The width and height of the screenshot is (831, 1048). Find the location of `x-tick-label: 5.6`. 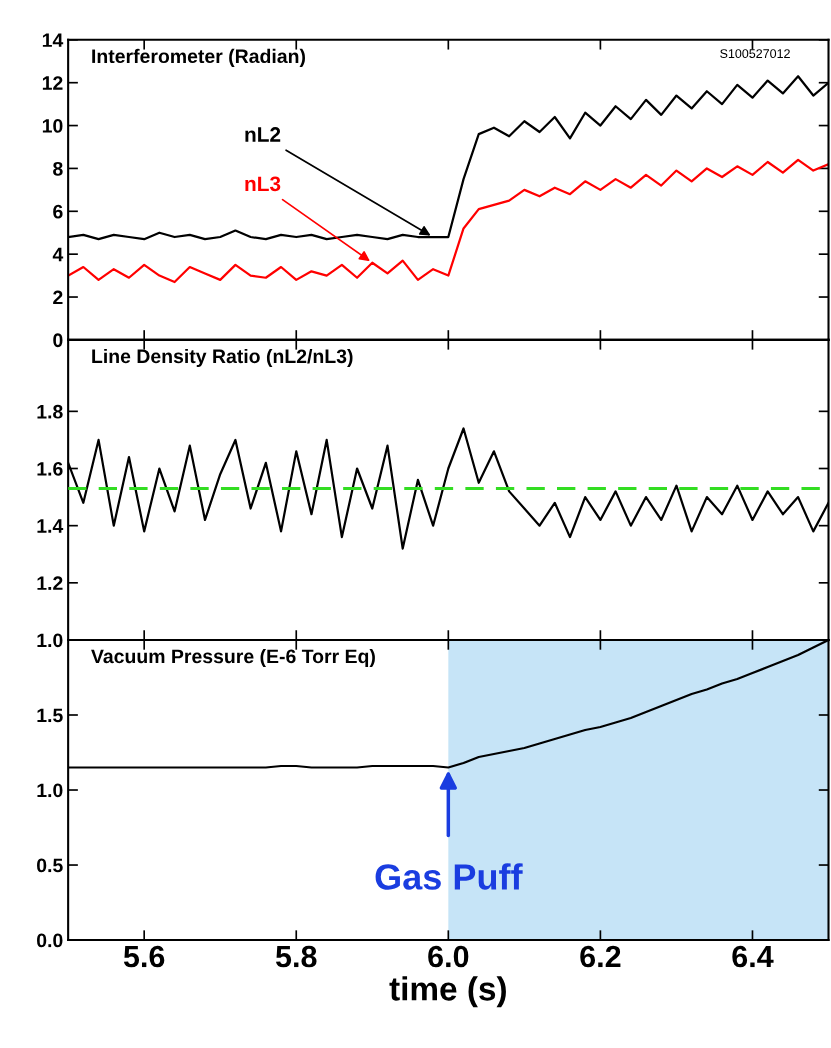

x-tick-label: 5.6 is located at coordinates (144, 956).